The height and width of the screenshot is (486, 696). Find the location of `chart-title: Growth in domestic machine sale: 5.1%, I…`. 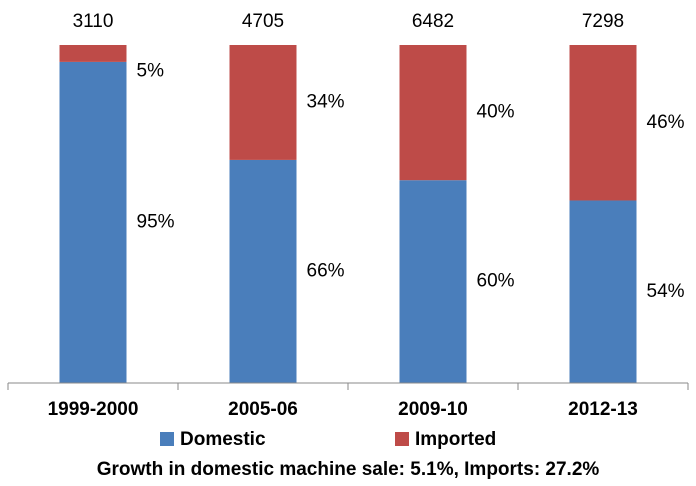

chart-title: Growth in domestic machine sale: 5.1%, I… is located at coordinates (348, 469).